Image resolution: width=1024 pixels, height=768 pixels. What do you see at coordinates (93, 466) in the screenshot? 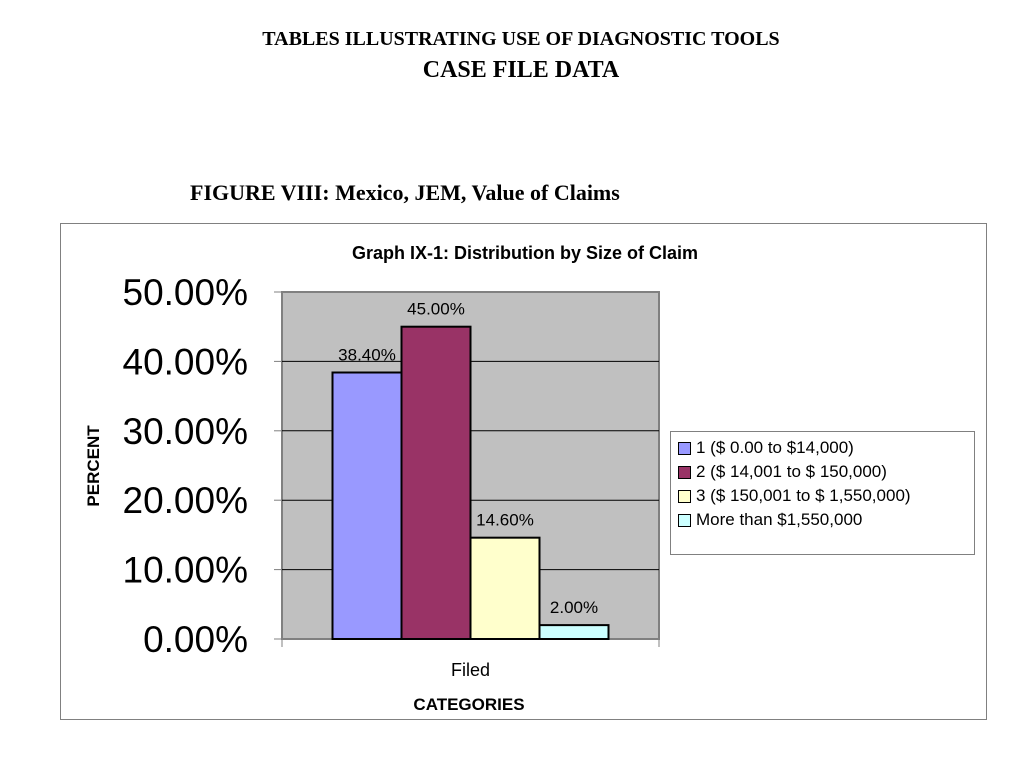
I see `y-axis-label: PERCENT` at bounding box center [93, 466].